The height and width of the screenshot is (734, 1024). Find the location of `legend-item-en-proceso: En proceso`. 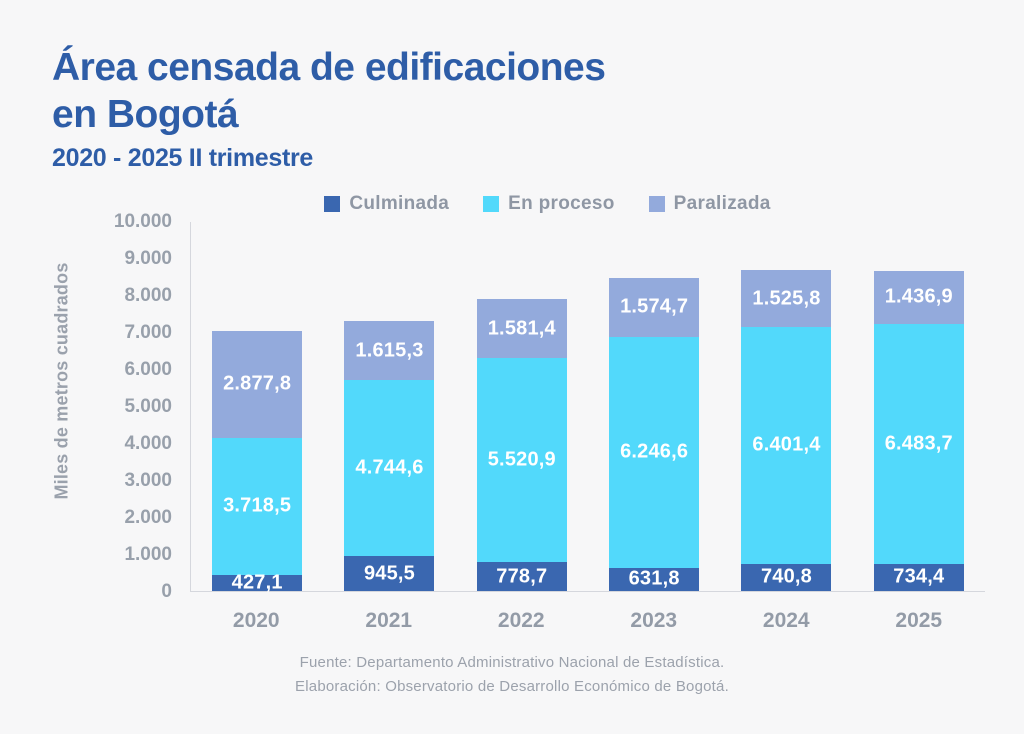

legend-item-en-proceso: En proceso is located at coordinates (548, 204).